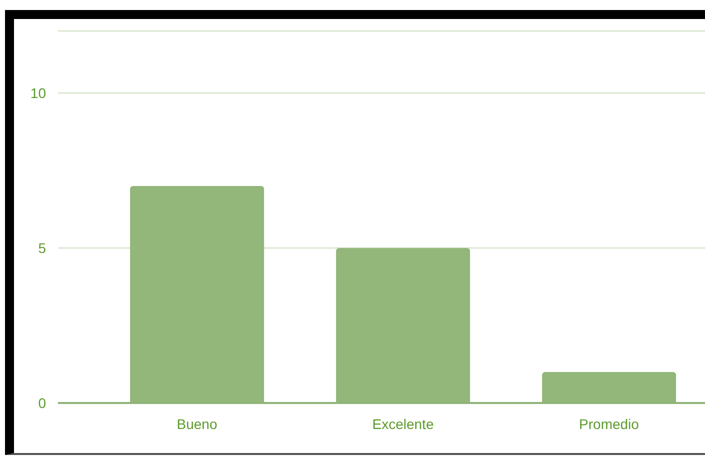 The height and width of the screenshot is (457, 705). Describe the element at coordinates (42, 402) in the screenshot. I see `y-tick-label: 0` at that location.